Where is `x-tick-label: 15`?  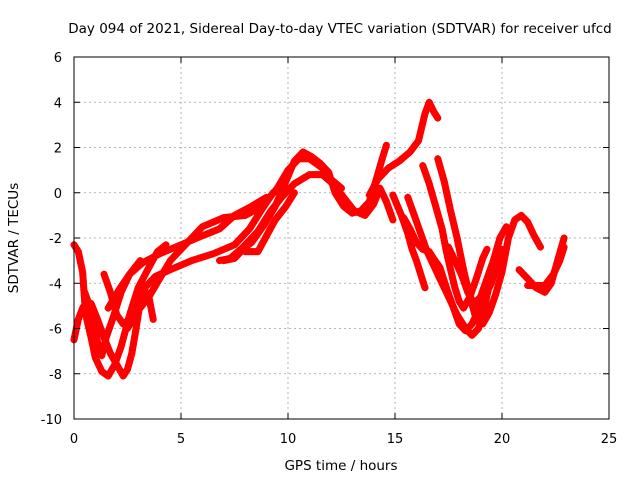 x-tick-label: 15 is located at coordinates (395, 439).